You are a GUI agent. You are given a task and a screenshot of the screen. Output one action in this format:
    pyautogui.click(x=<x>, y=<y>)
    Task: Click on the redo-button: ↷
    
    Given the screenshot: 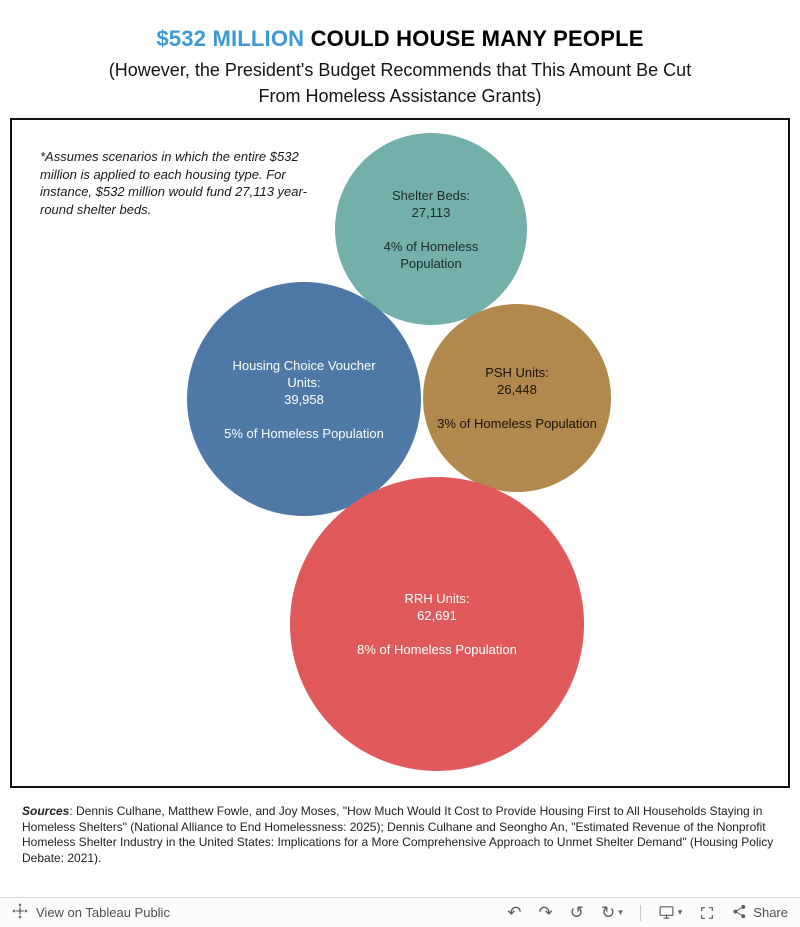 What is the action you would take?
    pyautogui.click(x=545, y=912)
    